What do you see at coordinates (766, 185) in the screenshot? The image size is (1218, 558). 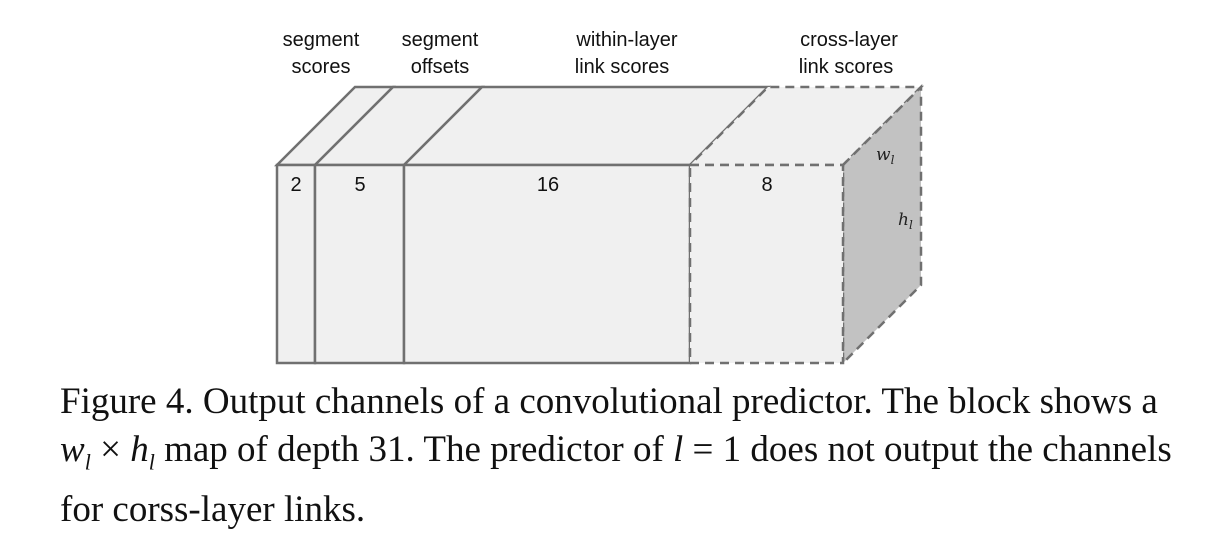 I see `channel-count-cross-layer: 8` at bounding box center [766, 185].